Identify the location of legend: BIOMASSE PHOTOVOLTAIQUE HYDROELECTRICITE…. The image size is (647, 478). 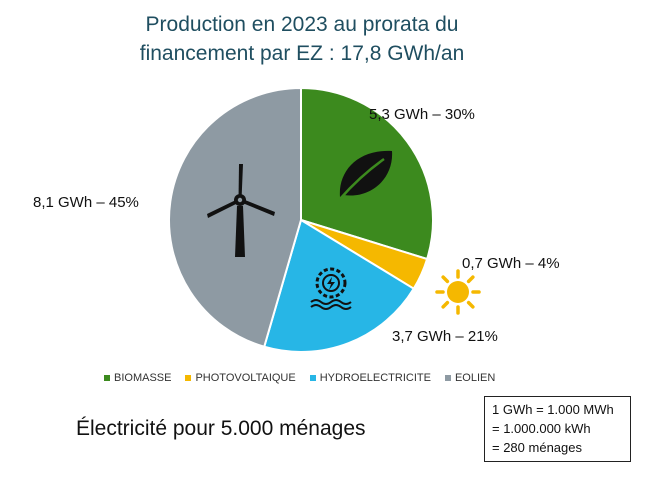
(299, 378).